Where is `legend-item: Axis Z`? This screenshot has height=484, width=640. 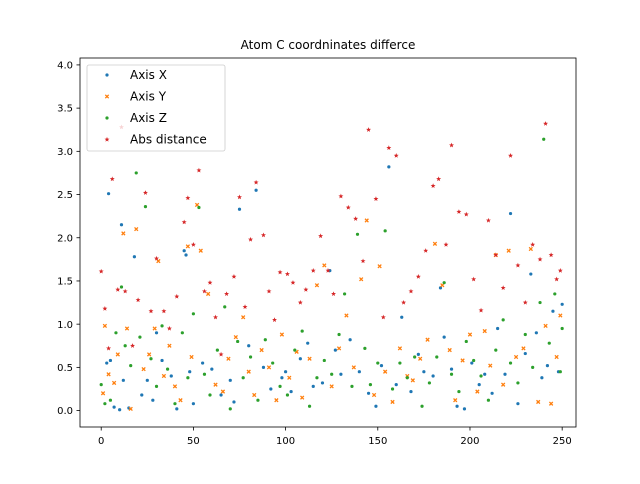 legend-item: Axis Z is located at coordinates (136, 118).